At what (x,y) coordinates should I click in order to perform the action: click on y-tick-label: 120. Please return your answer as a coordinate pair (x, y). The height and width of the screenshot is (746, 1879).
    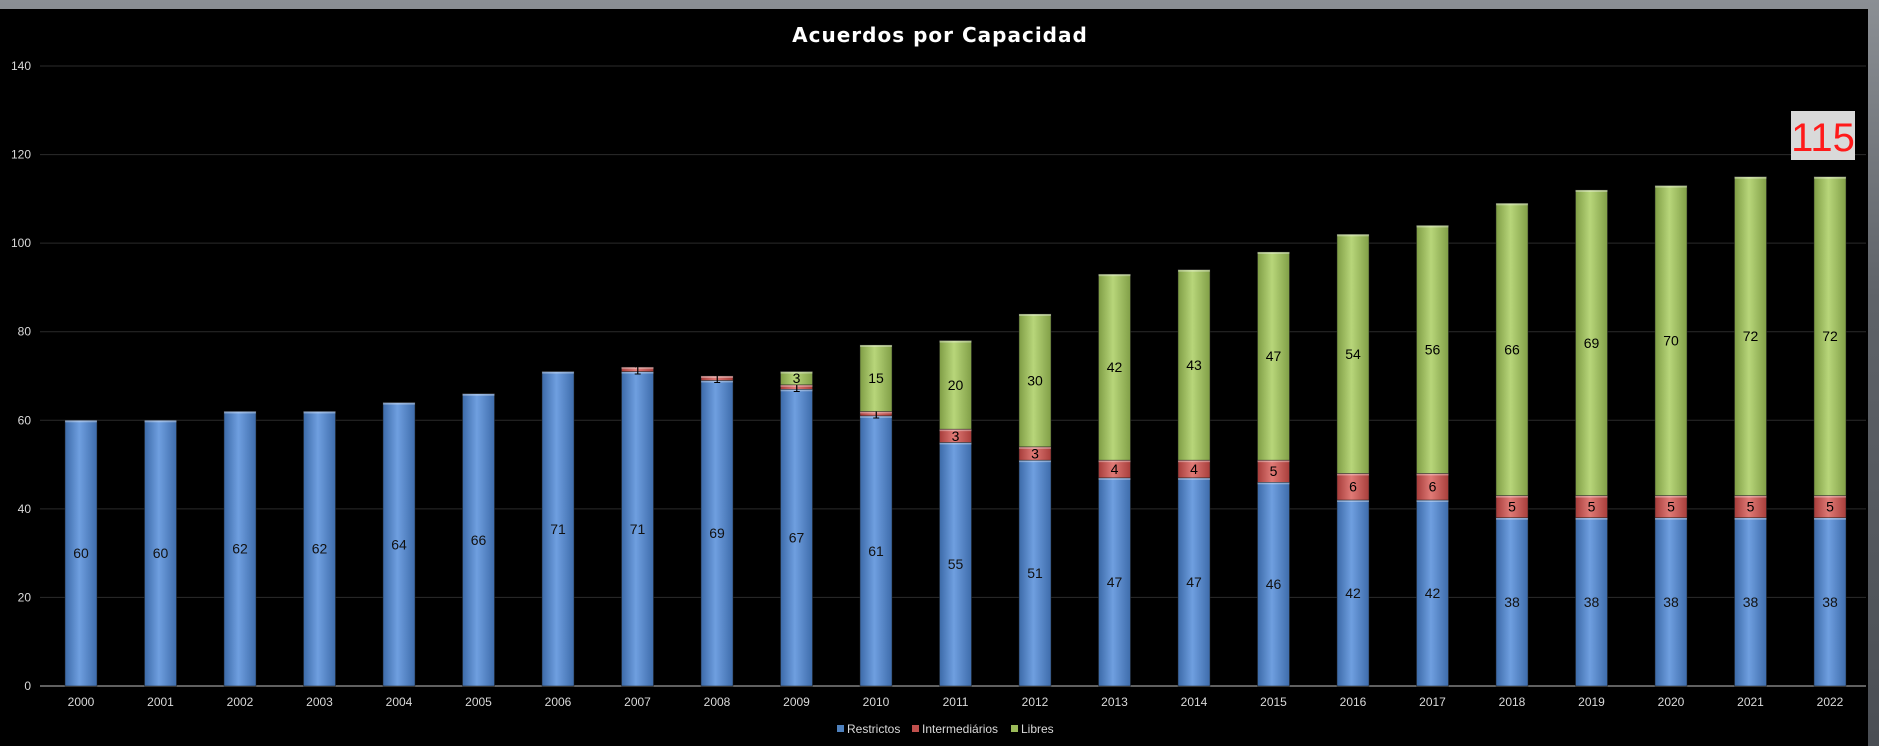
    Looking at the image, I should click on (21, 155).